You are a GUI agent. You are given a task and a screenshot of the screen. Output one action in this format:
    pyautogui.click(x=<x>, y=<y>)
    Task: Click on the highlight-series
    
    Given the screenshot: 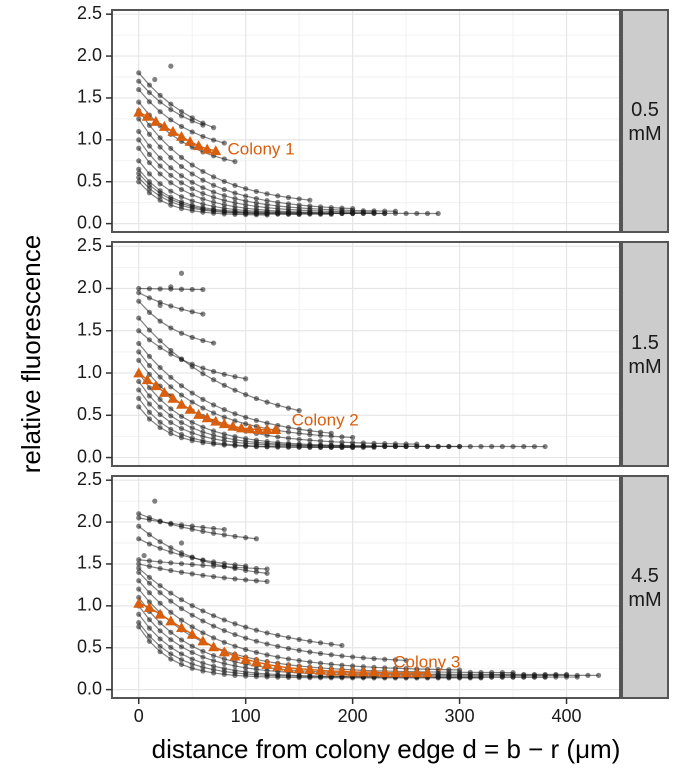 What is the action you would take?
    pyautogui.click(x=283, y=637)
    